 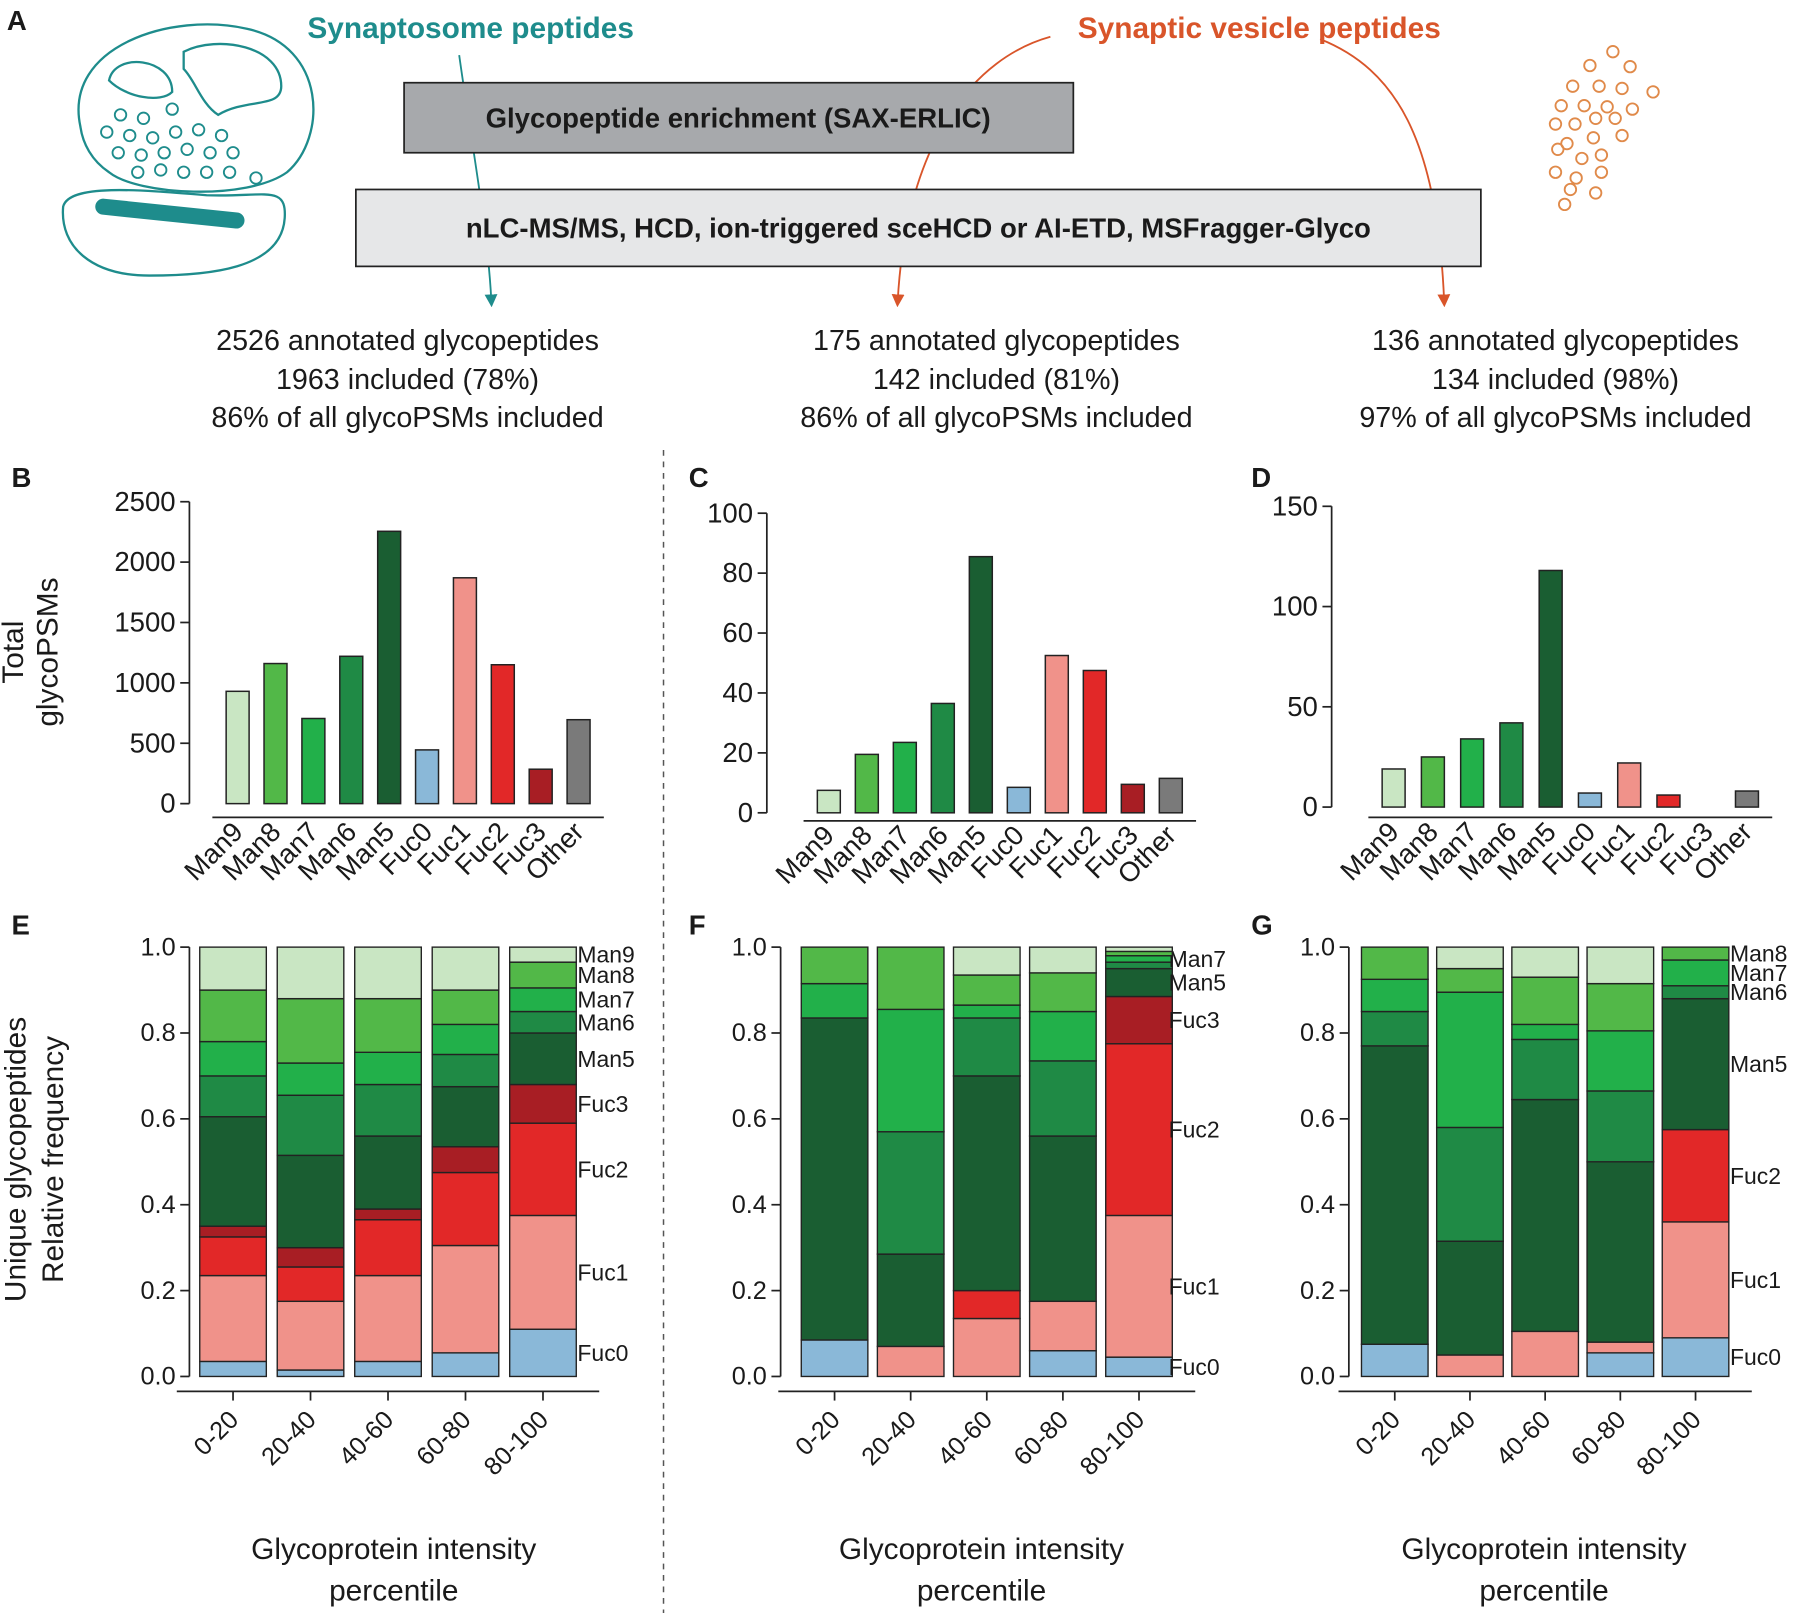 What do you see at coordinates (699, 477) in the screenshot?
I see `panel-letter: C` at bounding box center [699, 477].